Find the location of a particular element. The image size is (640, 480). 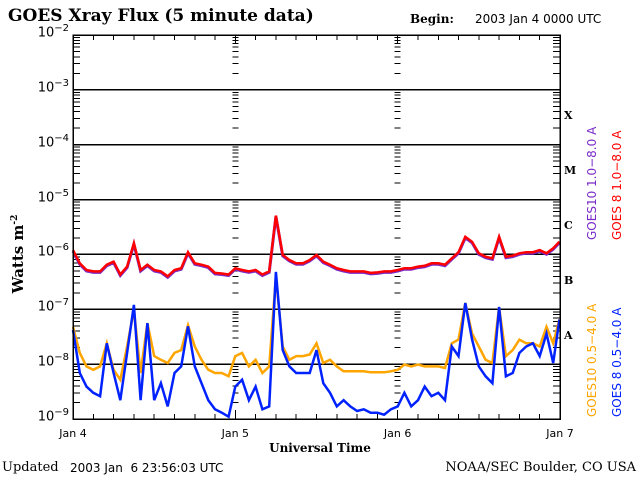

chart-title: GOES Xray Flux (5 minute data) is located at coordinates (161, 16).